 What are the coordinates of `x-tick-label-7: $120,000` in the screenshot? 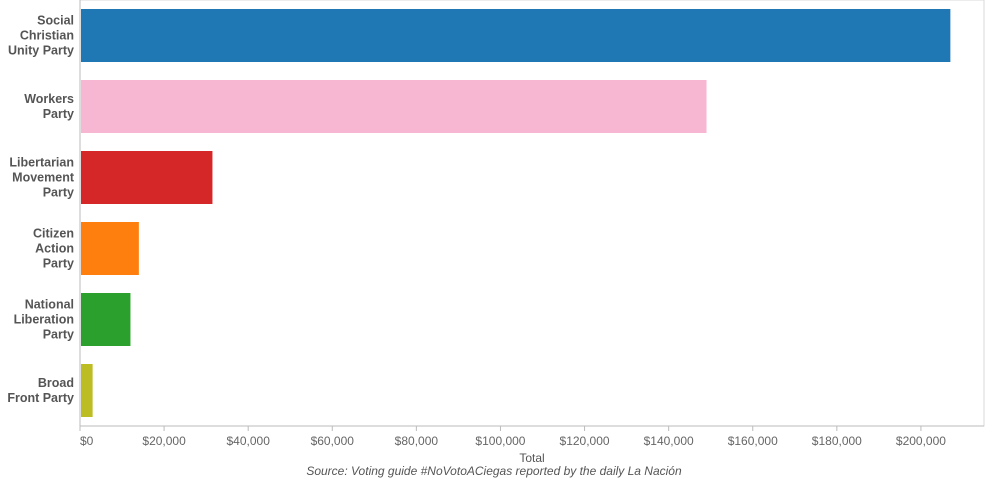 It's located at (585, 441).